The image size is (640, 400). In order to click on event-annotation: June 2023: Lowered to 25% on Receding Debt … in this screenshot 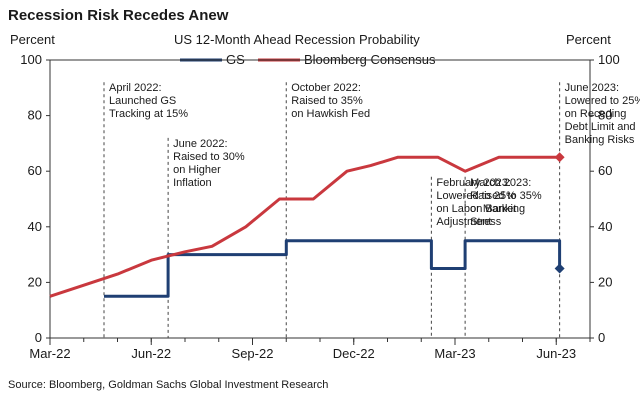, I will do `click(602, 114)`.